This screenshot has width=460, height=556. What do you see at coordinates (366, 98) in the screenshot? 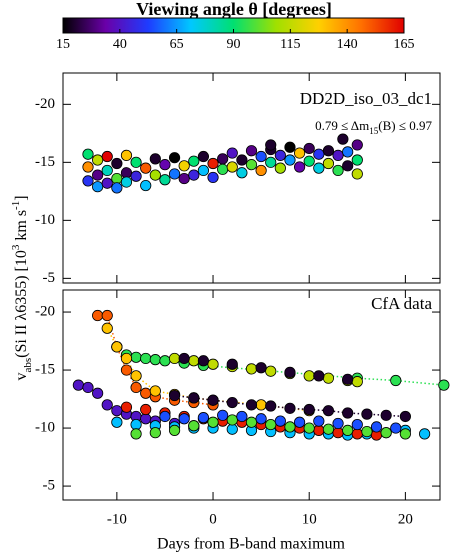
I see `annotation: DD2D_iso_03_dc1` at bounding box center [366, 98].